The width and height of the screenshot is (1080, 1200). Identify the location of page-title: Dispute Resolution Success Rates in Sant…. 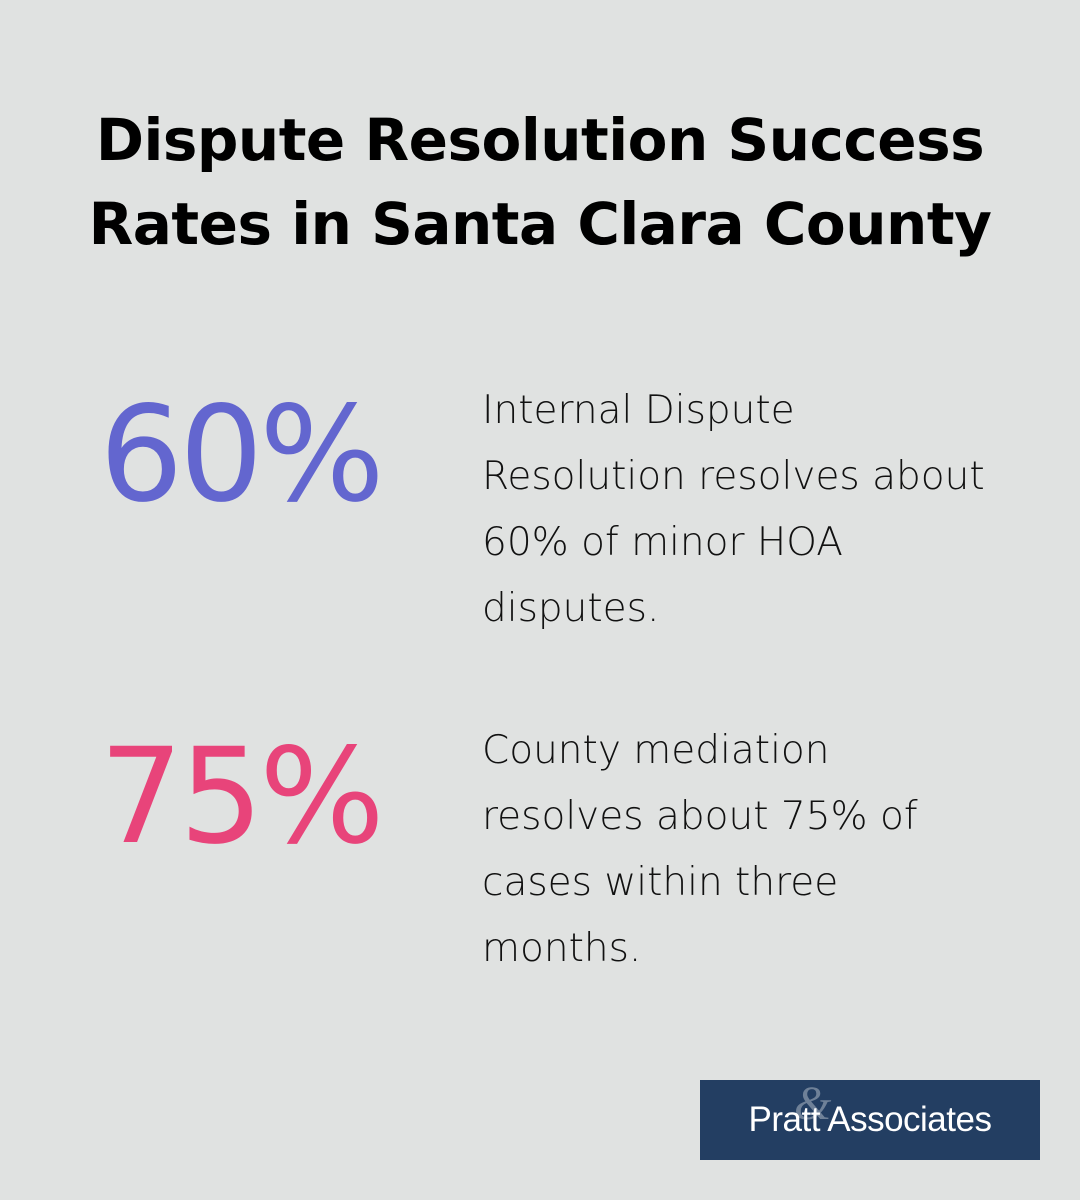
(540, 182).